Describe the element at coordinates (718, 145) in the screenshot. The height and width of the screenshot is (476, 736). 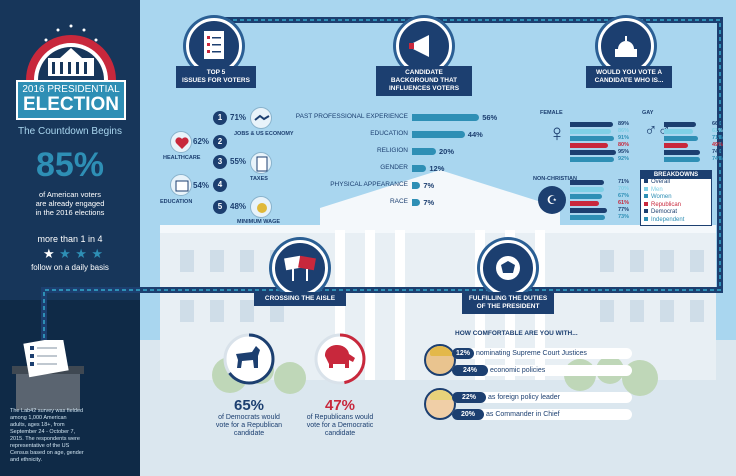
I see `vote-pct: 49%` at that location.